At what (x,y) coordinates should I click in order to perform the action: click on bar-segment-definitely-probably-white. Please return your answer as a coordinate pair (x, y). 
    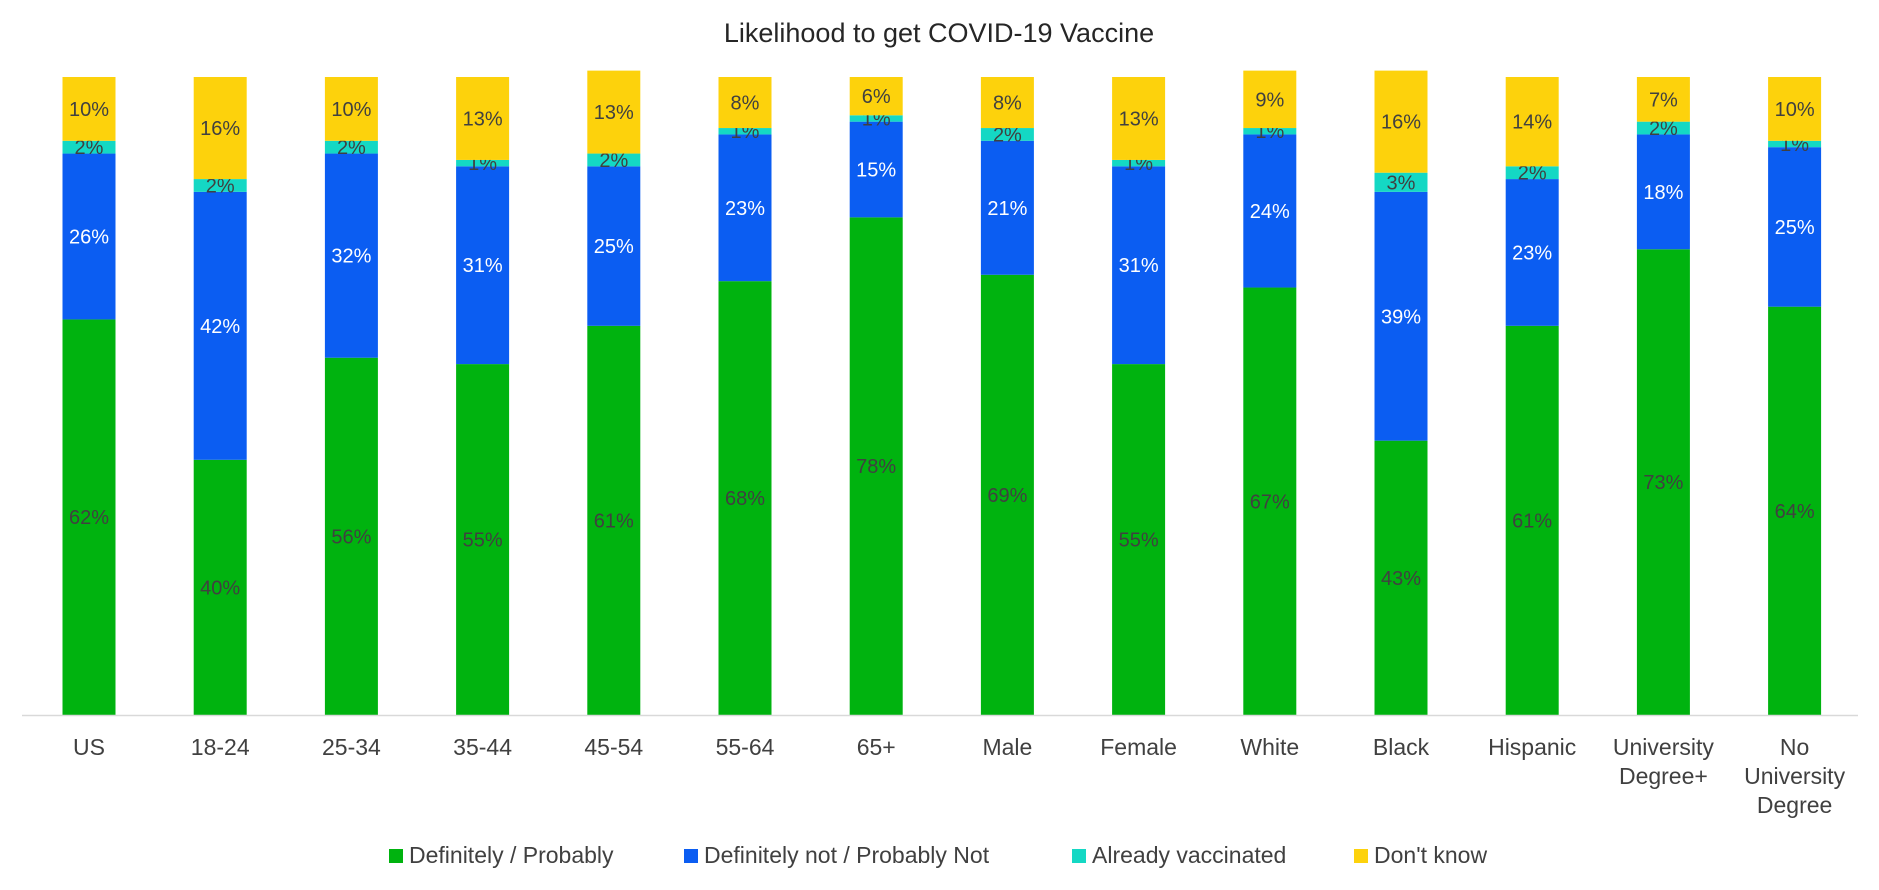
    Looking at the image, I should click on (1270, 501).